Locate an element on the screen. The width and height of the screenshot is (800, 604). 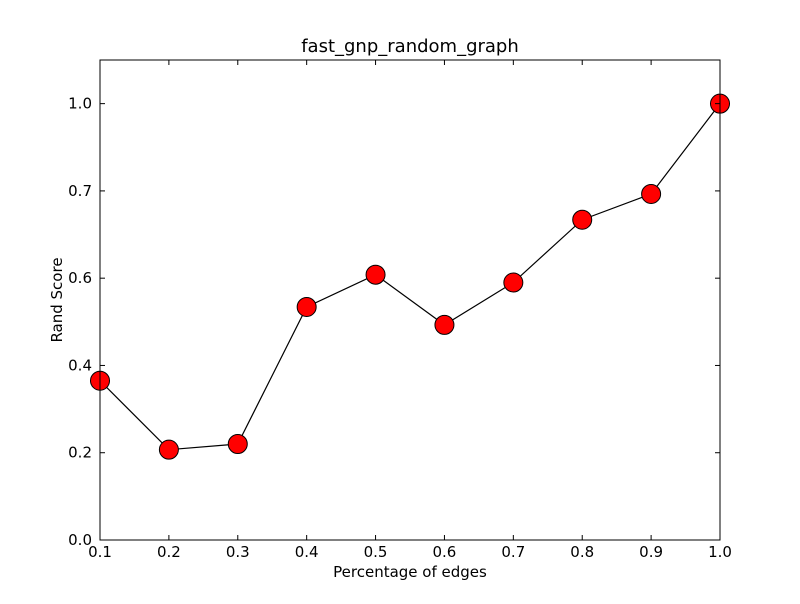
y-tick-label: 0.2 is located at coordinates (80, 453).